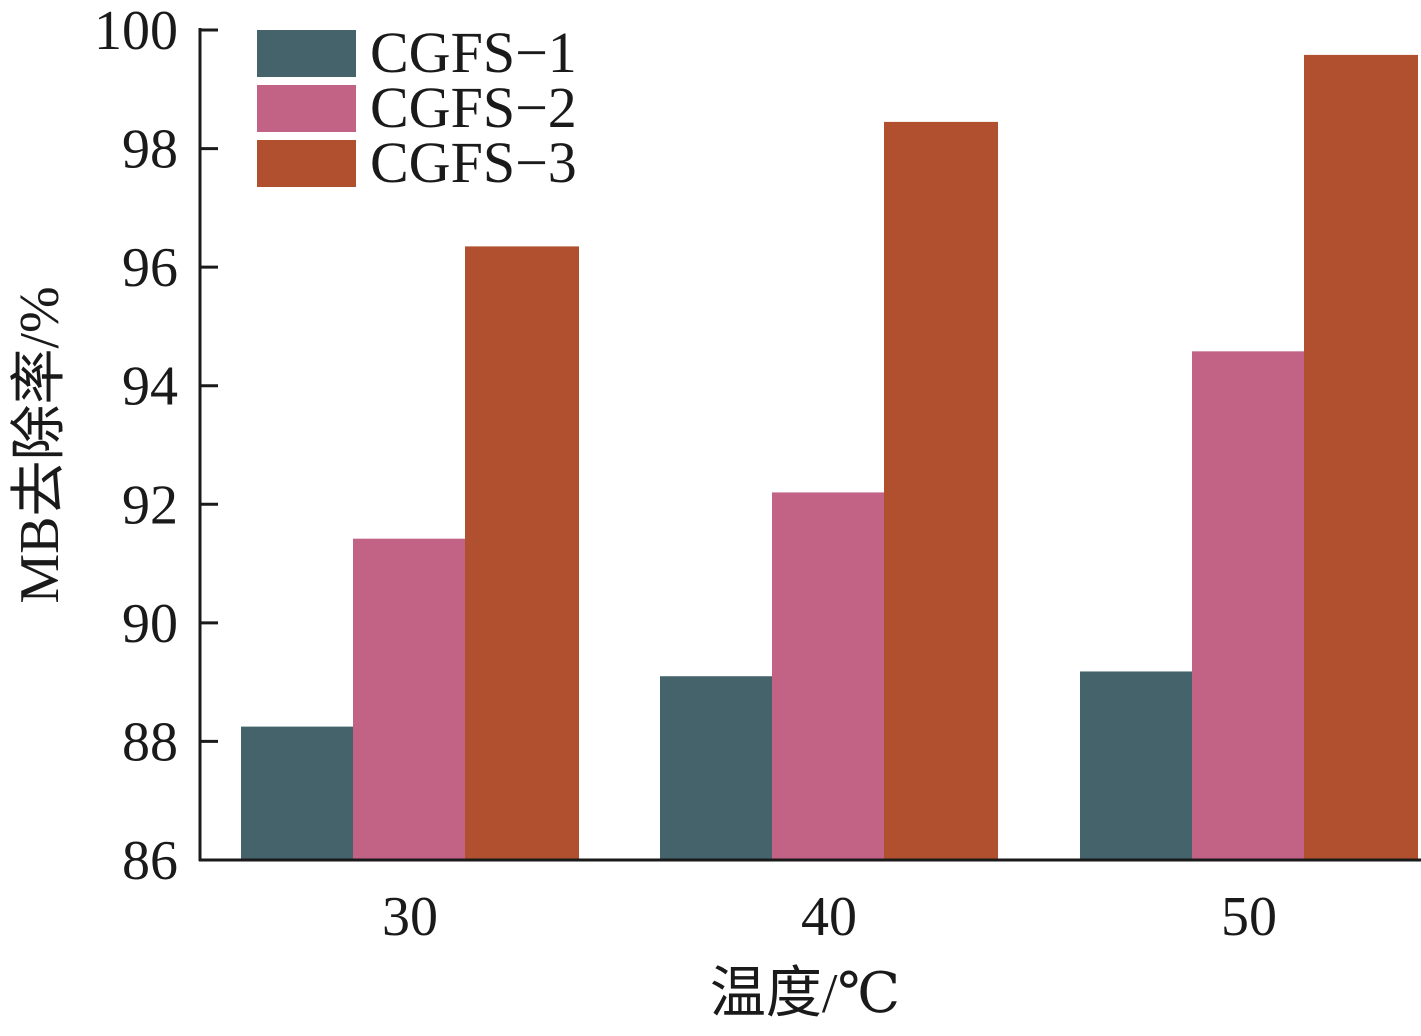  What do you see at coordinates (829, 917) in the screenshot?
I see `x-tick-label-40: 40` at bounding box center [829, 917].